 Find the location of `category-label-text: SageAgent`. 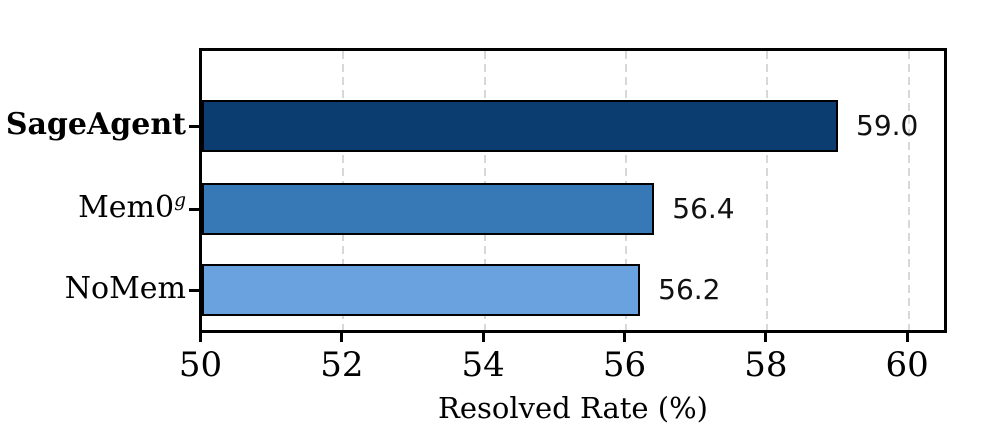

category-label-text: SageAgent is located at coordinates (95, 125).